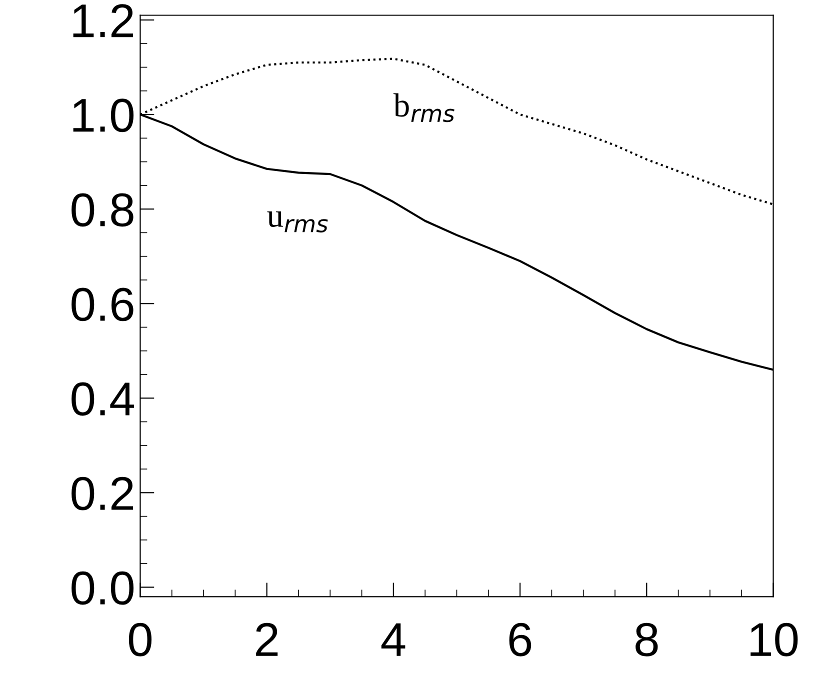 The height and width of the screenshot is (693, 820). I want to click on x-tick-label: 6, so click(520, 639).